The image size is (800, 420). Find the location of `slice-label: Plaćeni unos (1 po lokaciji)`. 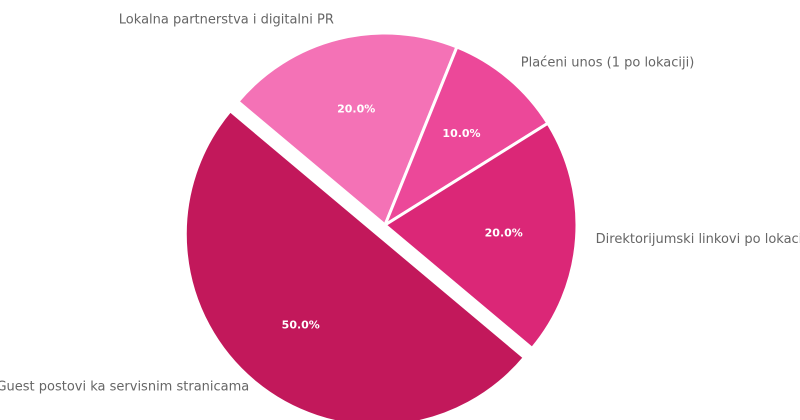

slice-label: Plaćeni unos (1 po lokaciji) is located at coordinates (608, 63).